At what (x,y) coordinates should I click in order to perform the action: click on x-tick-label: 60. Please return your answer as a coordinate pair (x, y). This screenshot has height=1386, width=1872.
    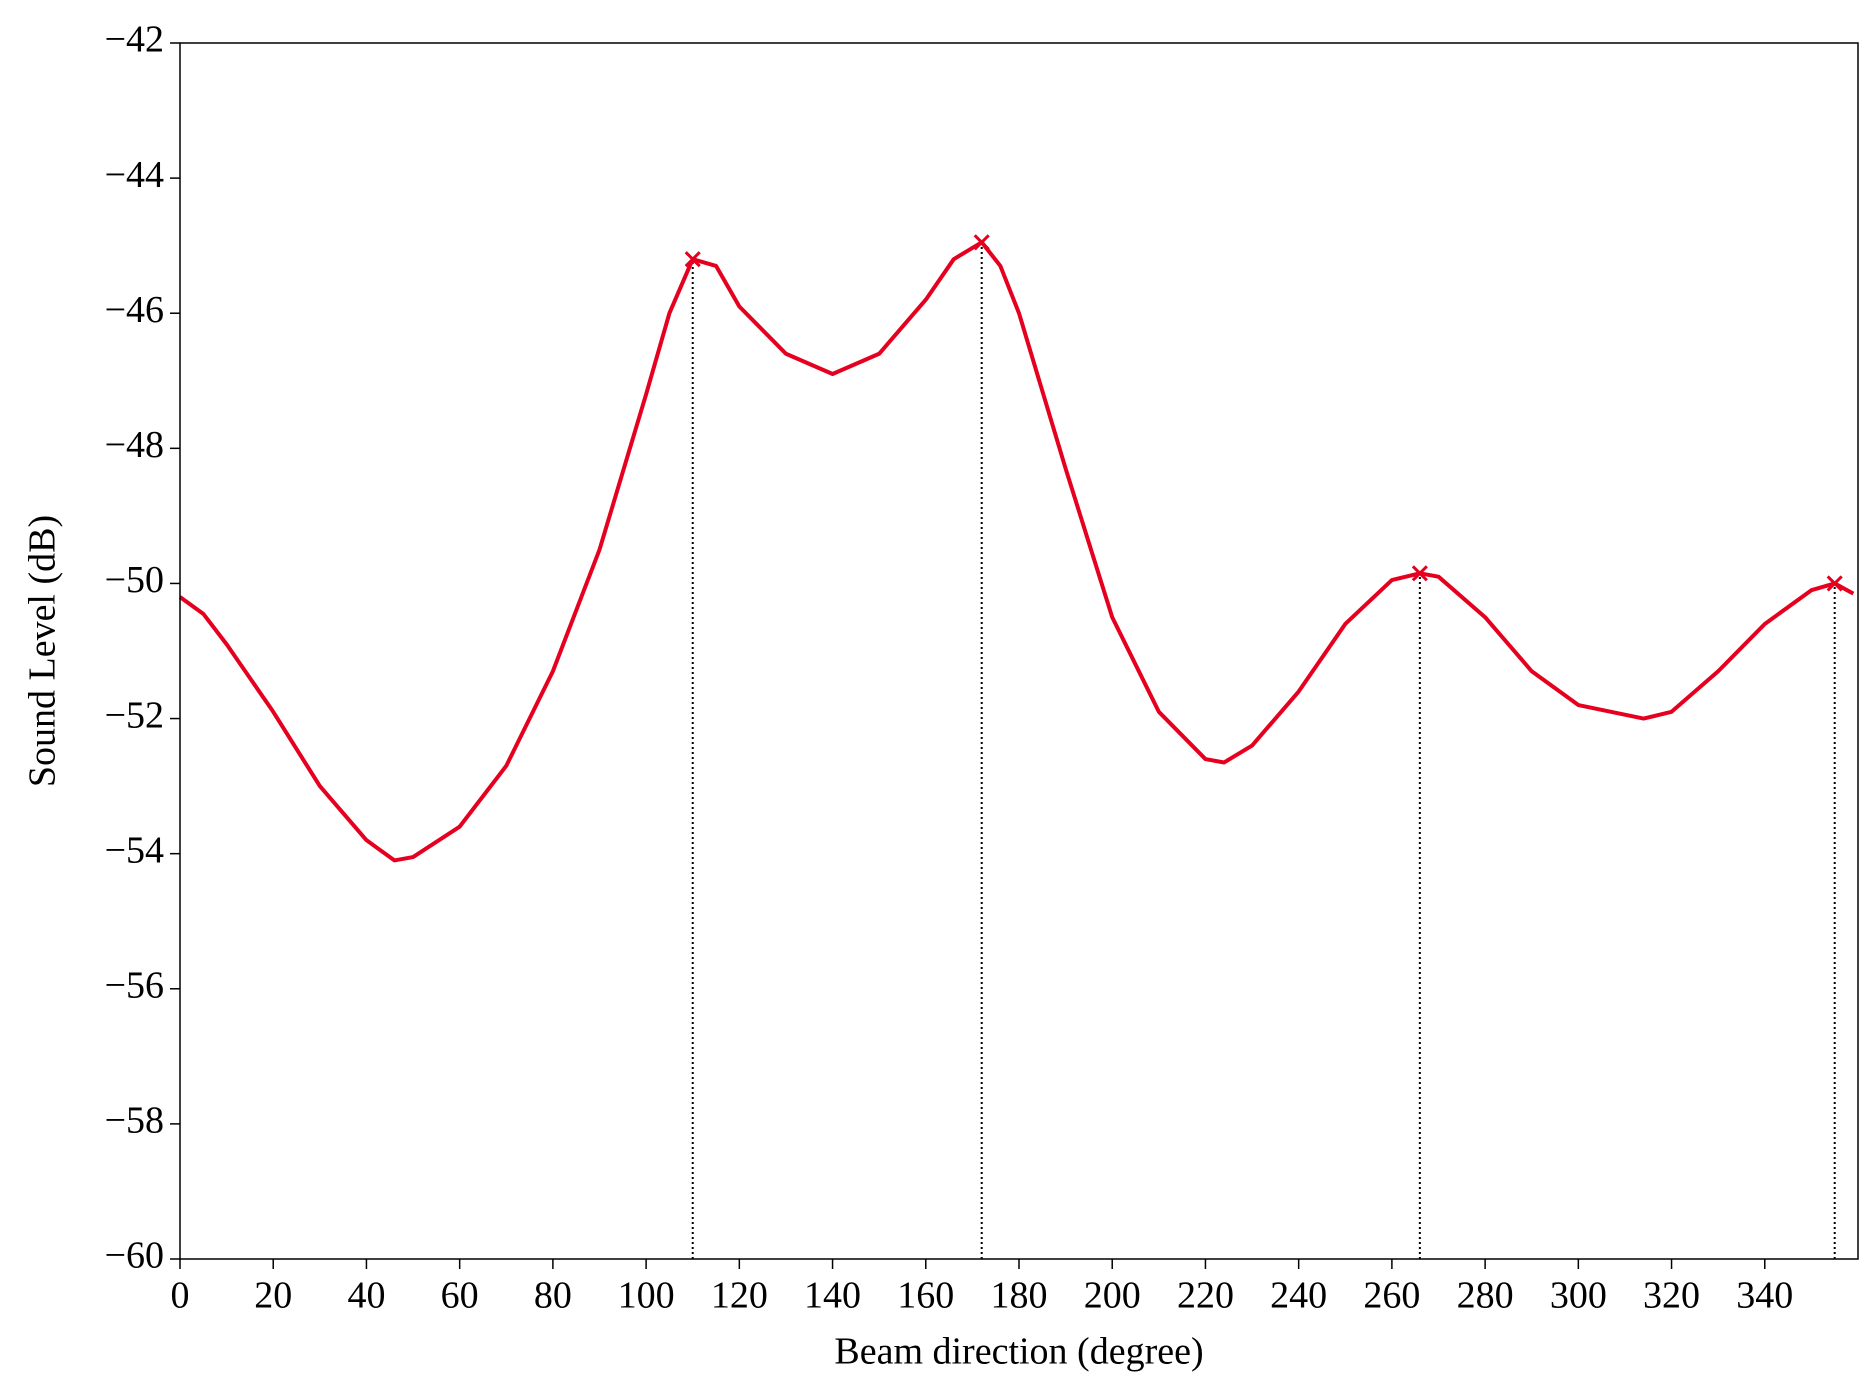
    Looking at the image, I should click on (460, 1296).